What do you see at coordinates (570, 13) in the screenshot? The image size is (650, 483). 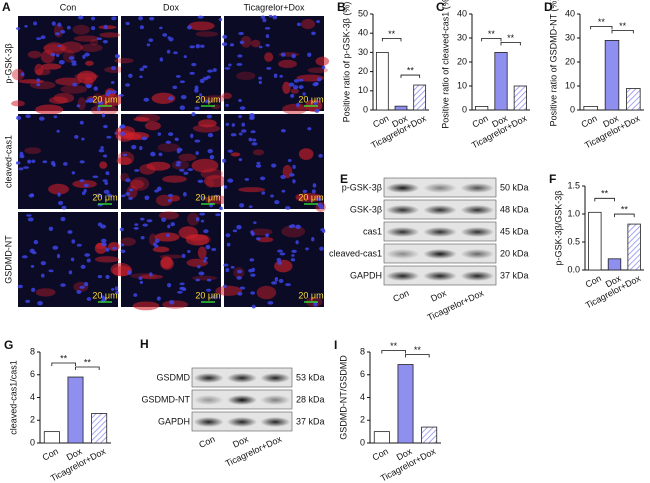 I see `y-tick-label: 40` at bounding box center [570, 13].